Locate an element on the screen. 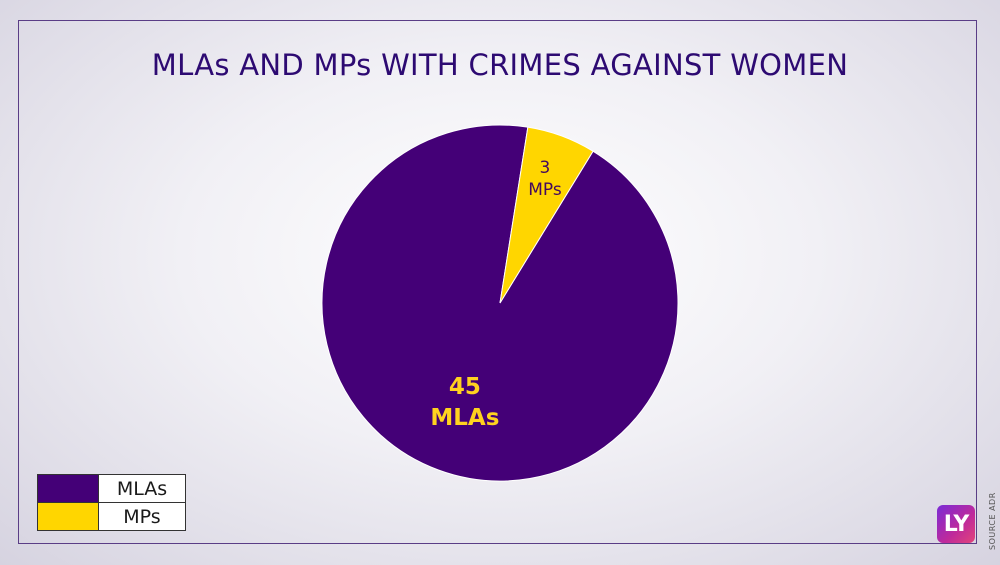 The image size is (1000, 565). latestly-logo: LY is located at coordinates (956, 524).